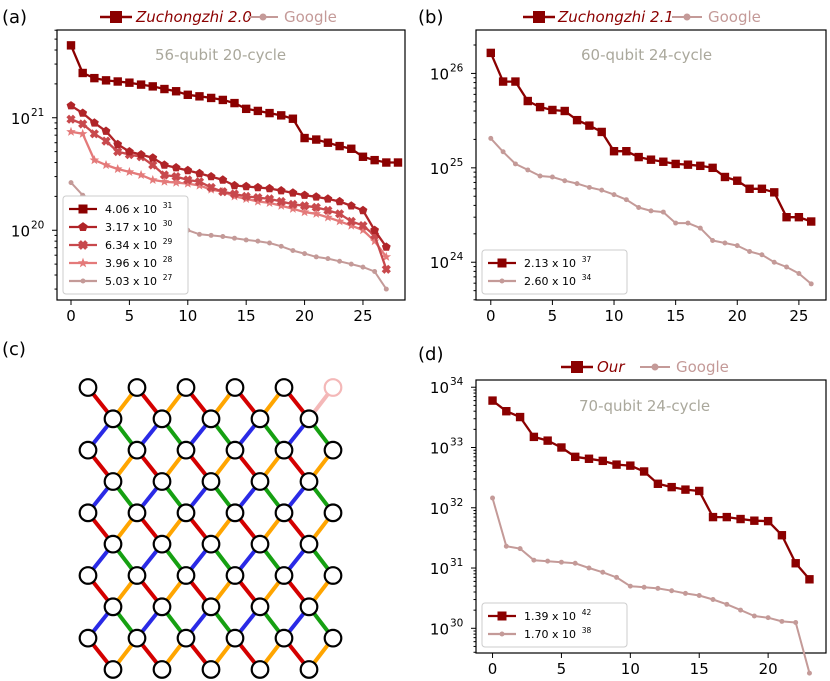 The height and width of the screenshot is (681, 830). What do you see at coordinates (650, 137) in the screenshot?
I see `series-line` at bounding box center [650, 137].